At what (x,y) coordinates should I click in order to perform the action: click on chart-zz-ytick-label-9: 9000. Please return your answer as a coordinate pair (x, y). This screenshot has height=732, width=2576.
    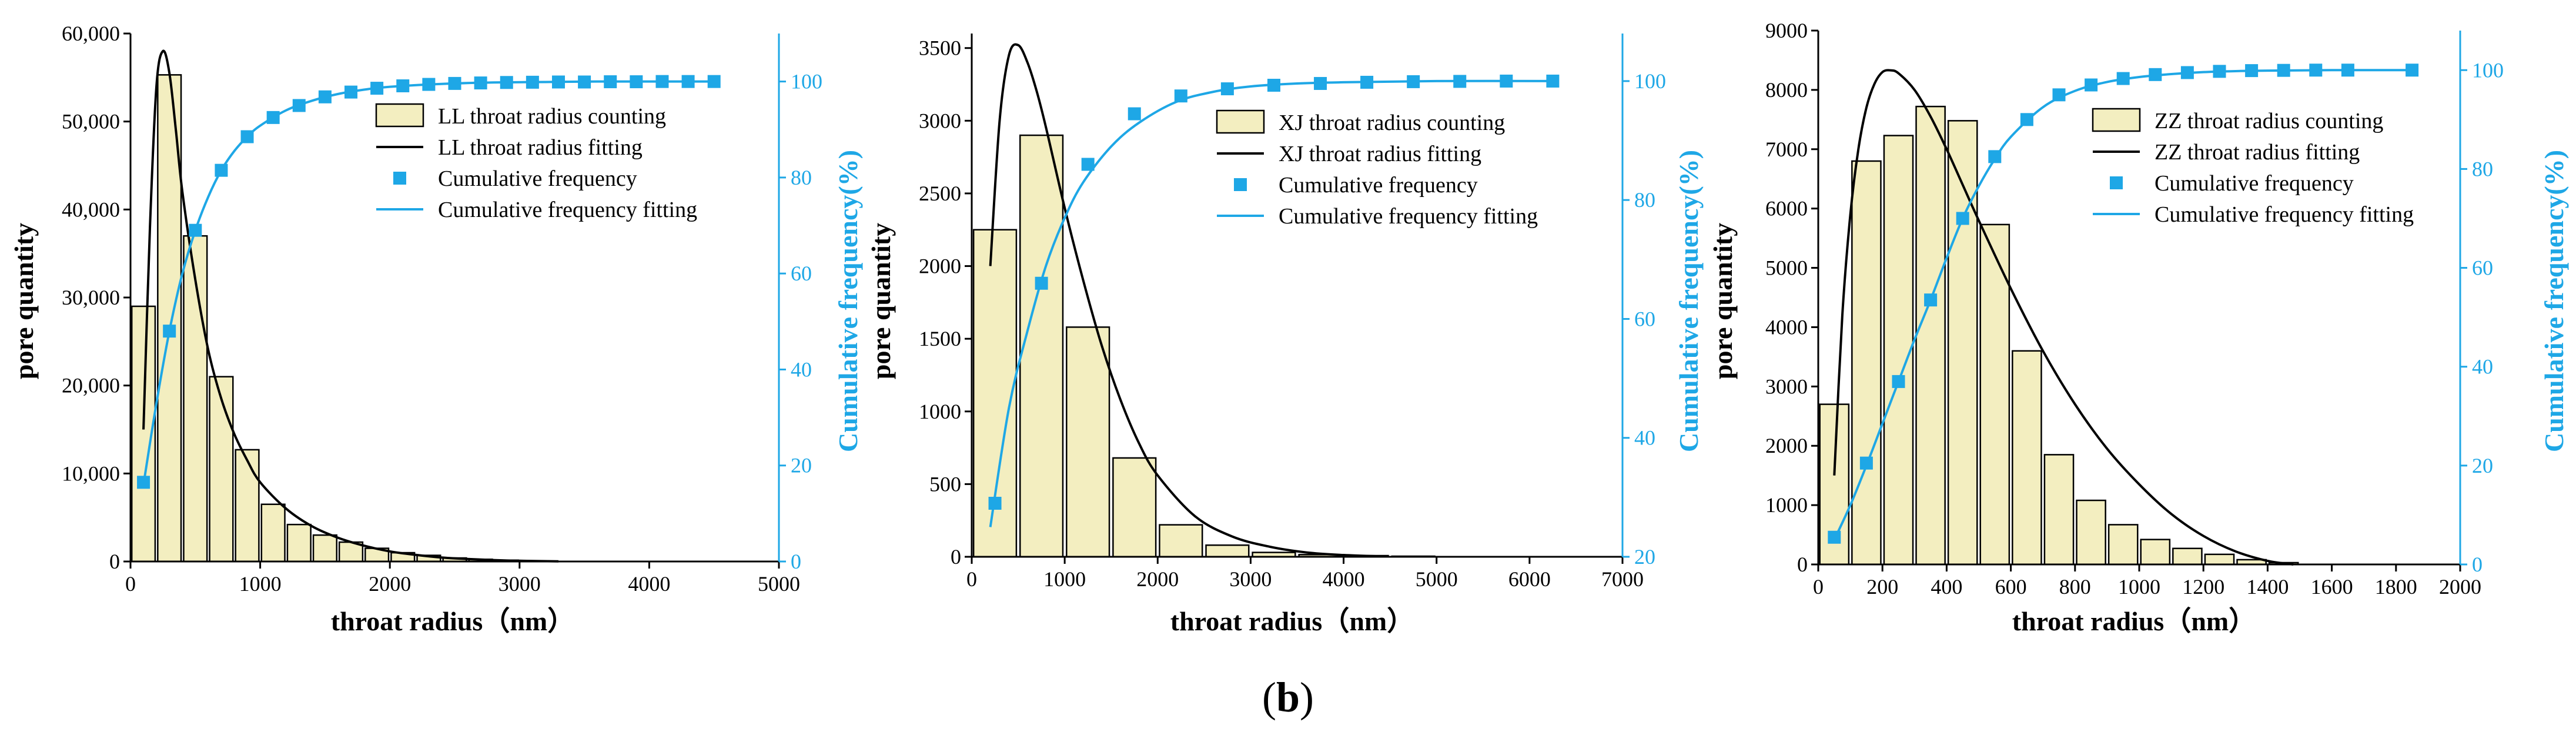
    Looking at the image, I should click on (1786, 31).